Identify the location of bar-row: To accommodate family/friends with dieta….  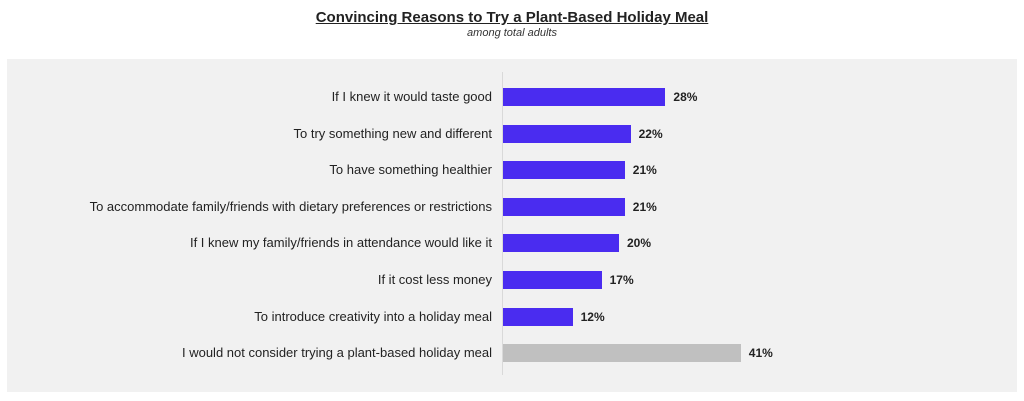
(512, 207).